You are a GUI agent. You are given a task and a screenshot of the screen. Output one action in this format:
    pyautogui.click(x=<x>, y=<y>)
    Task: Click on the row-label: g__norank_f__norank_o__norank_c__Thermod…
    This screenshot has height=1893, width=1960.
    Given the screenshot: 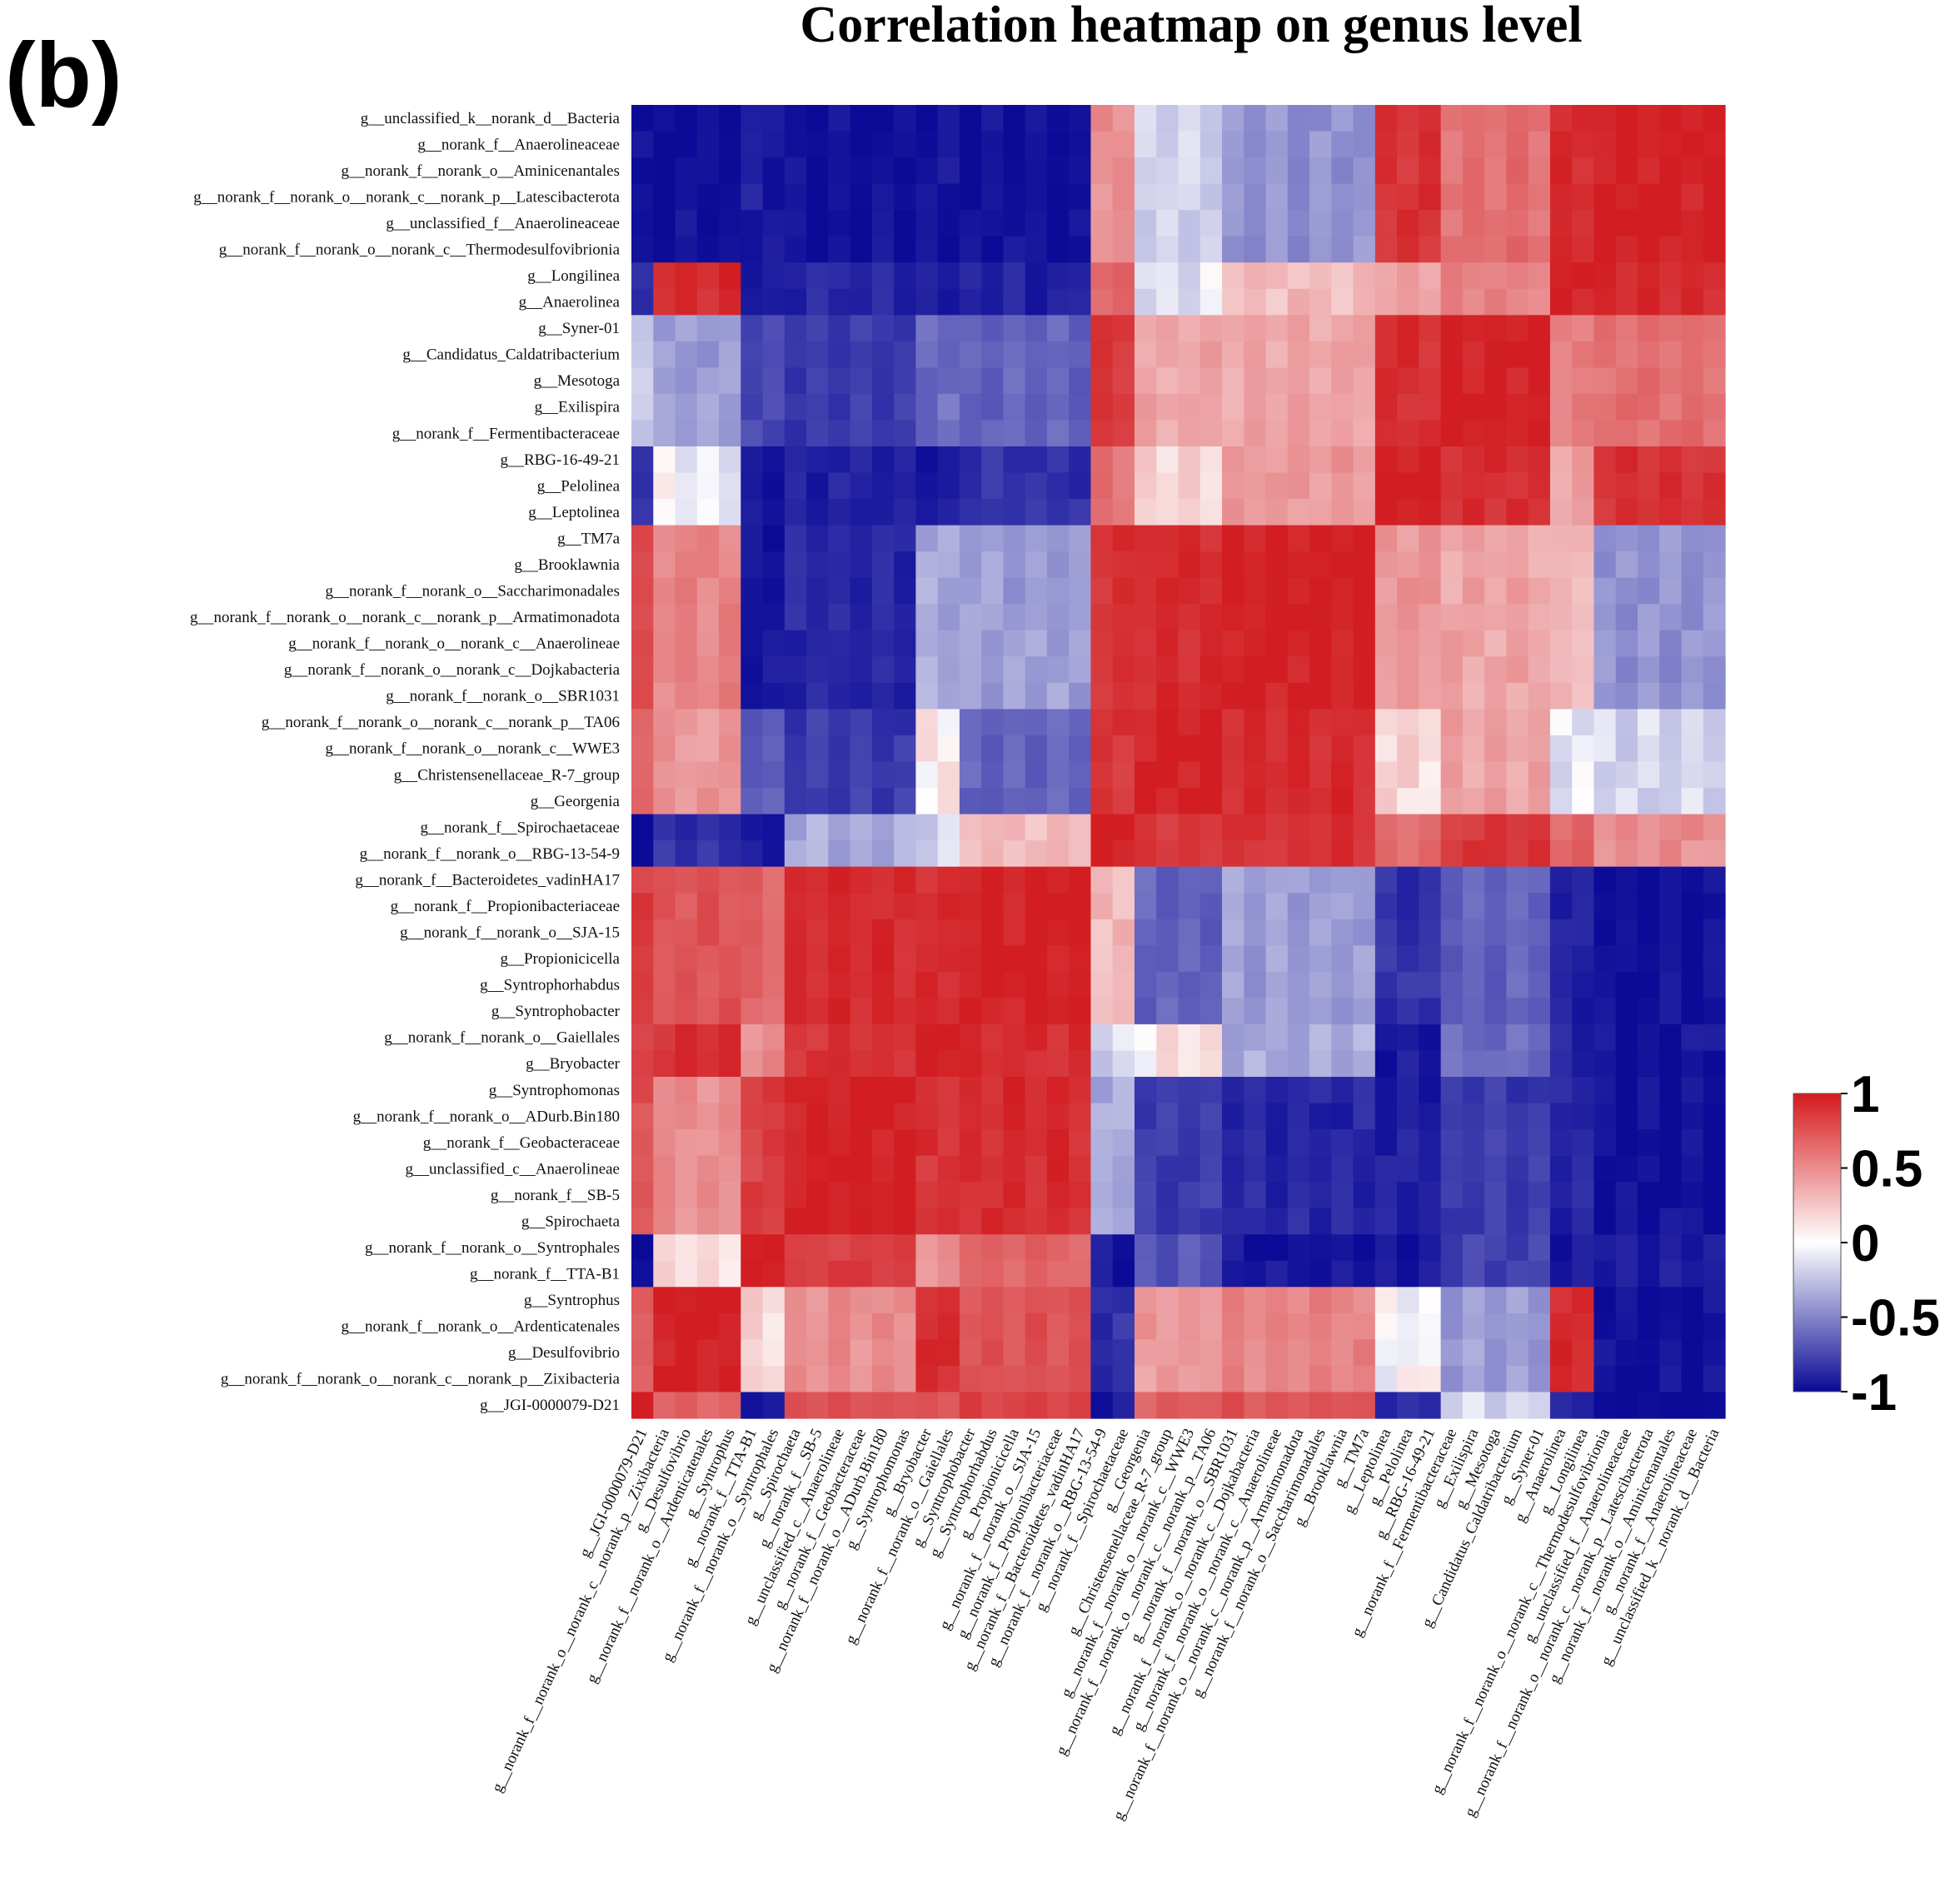 What is the action you would take?
    pyautogui.click(x=420, y=250)
    